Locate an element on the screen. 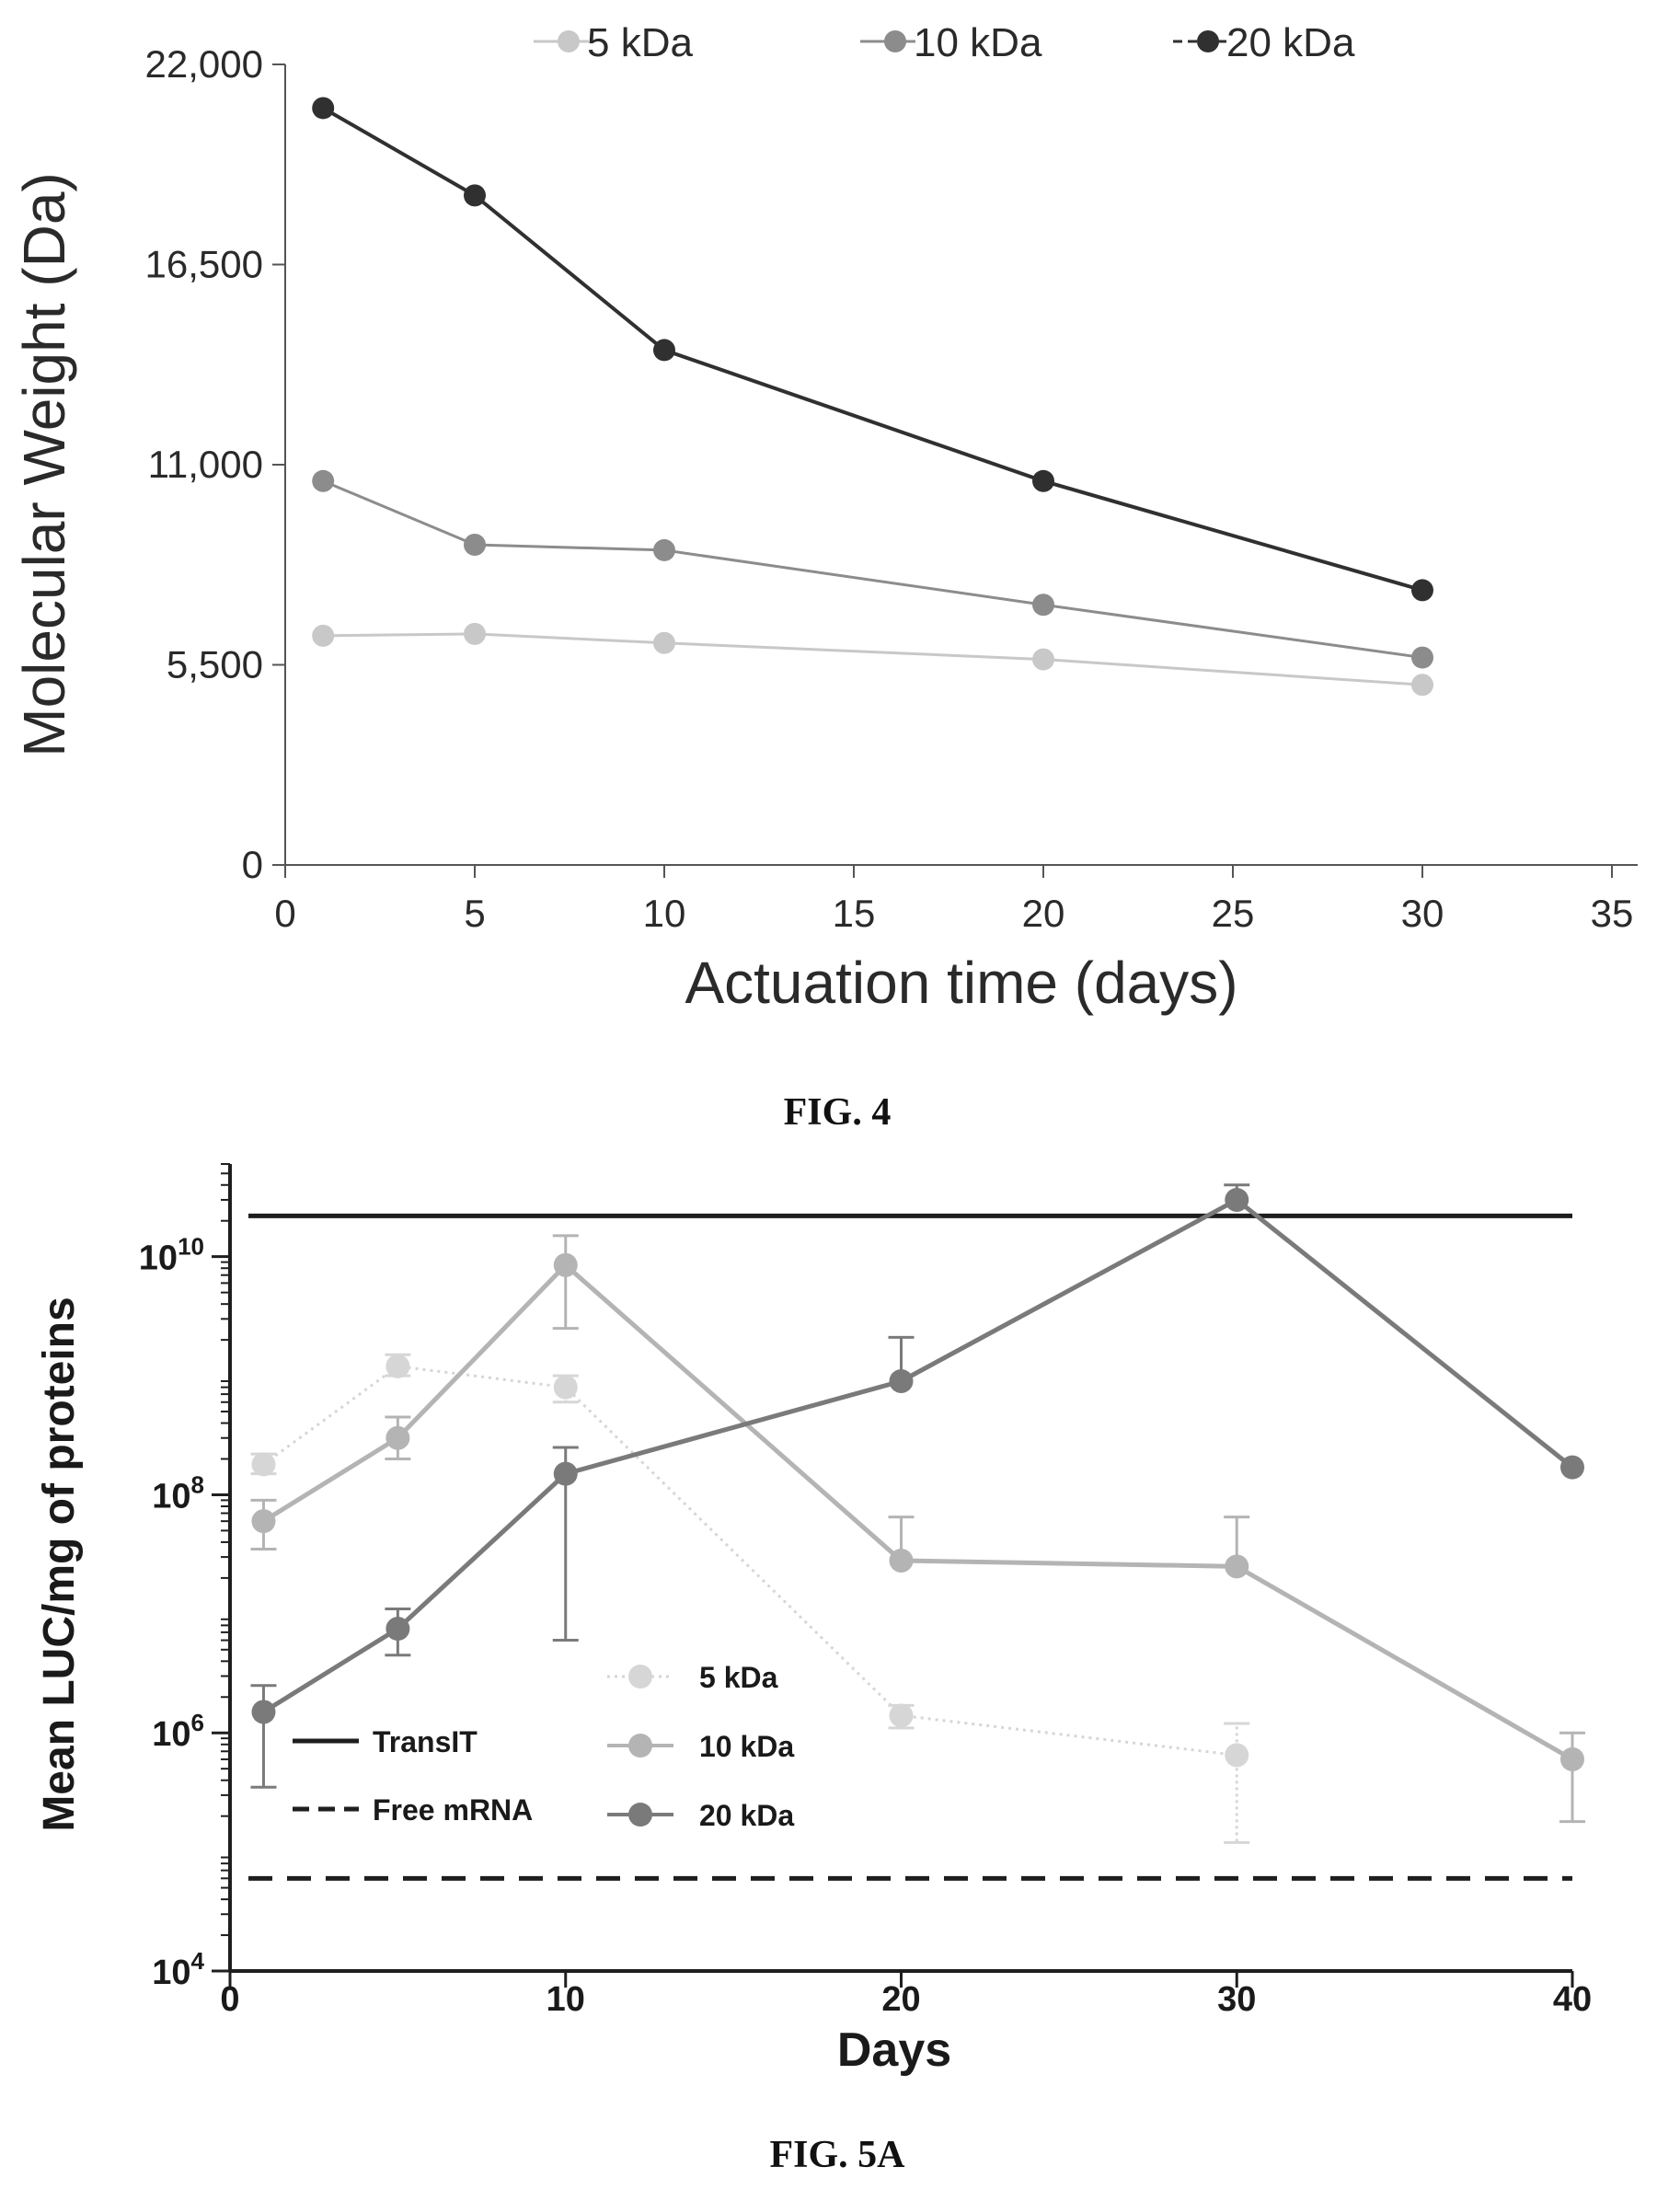  chart2-x-tick-label: 30 is located at coordinates (1236, 1999).